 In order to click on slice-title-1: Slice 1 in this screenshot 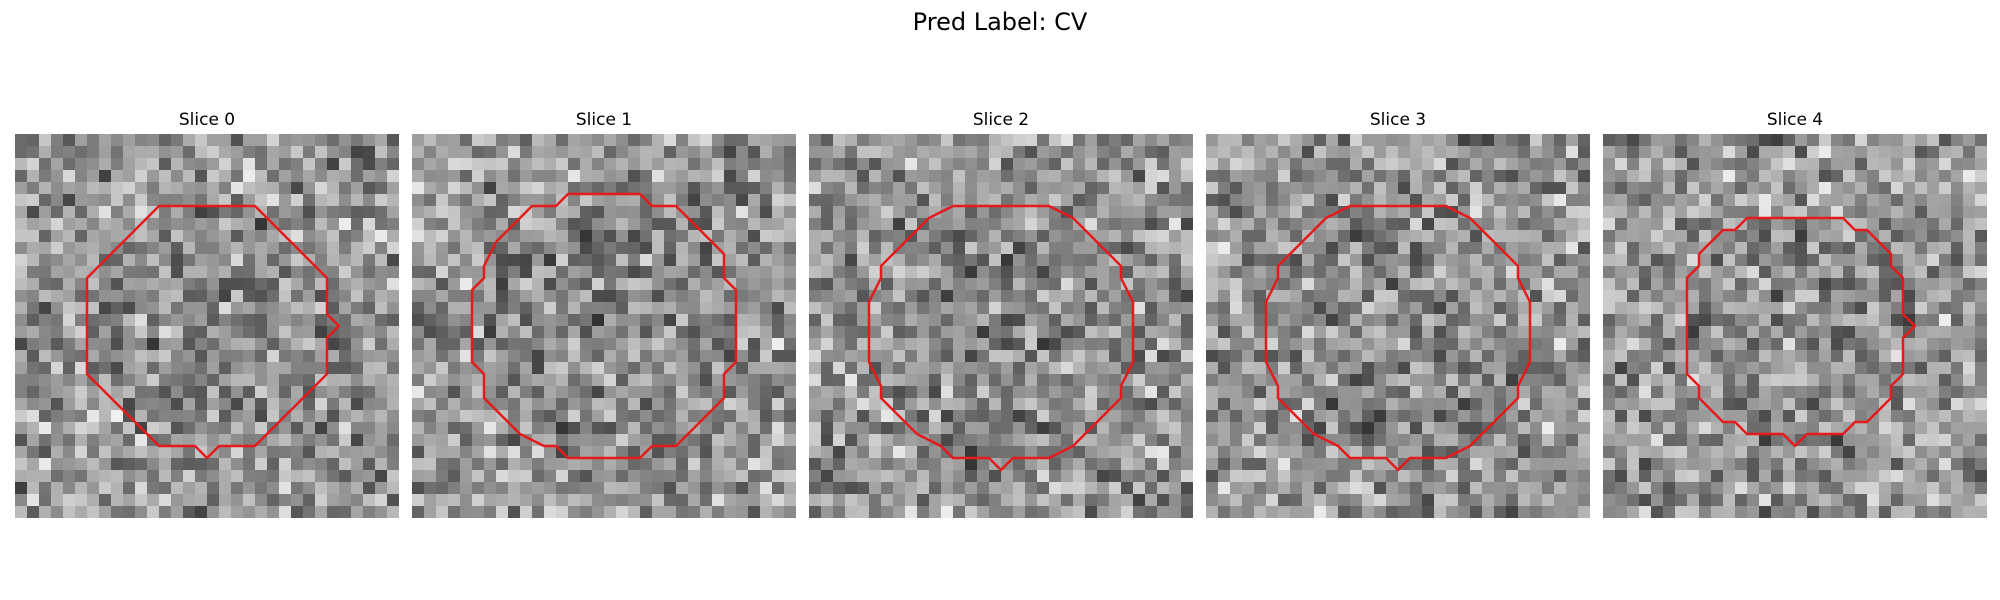, I will do `click(604, 120)`.